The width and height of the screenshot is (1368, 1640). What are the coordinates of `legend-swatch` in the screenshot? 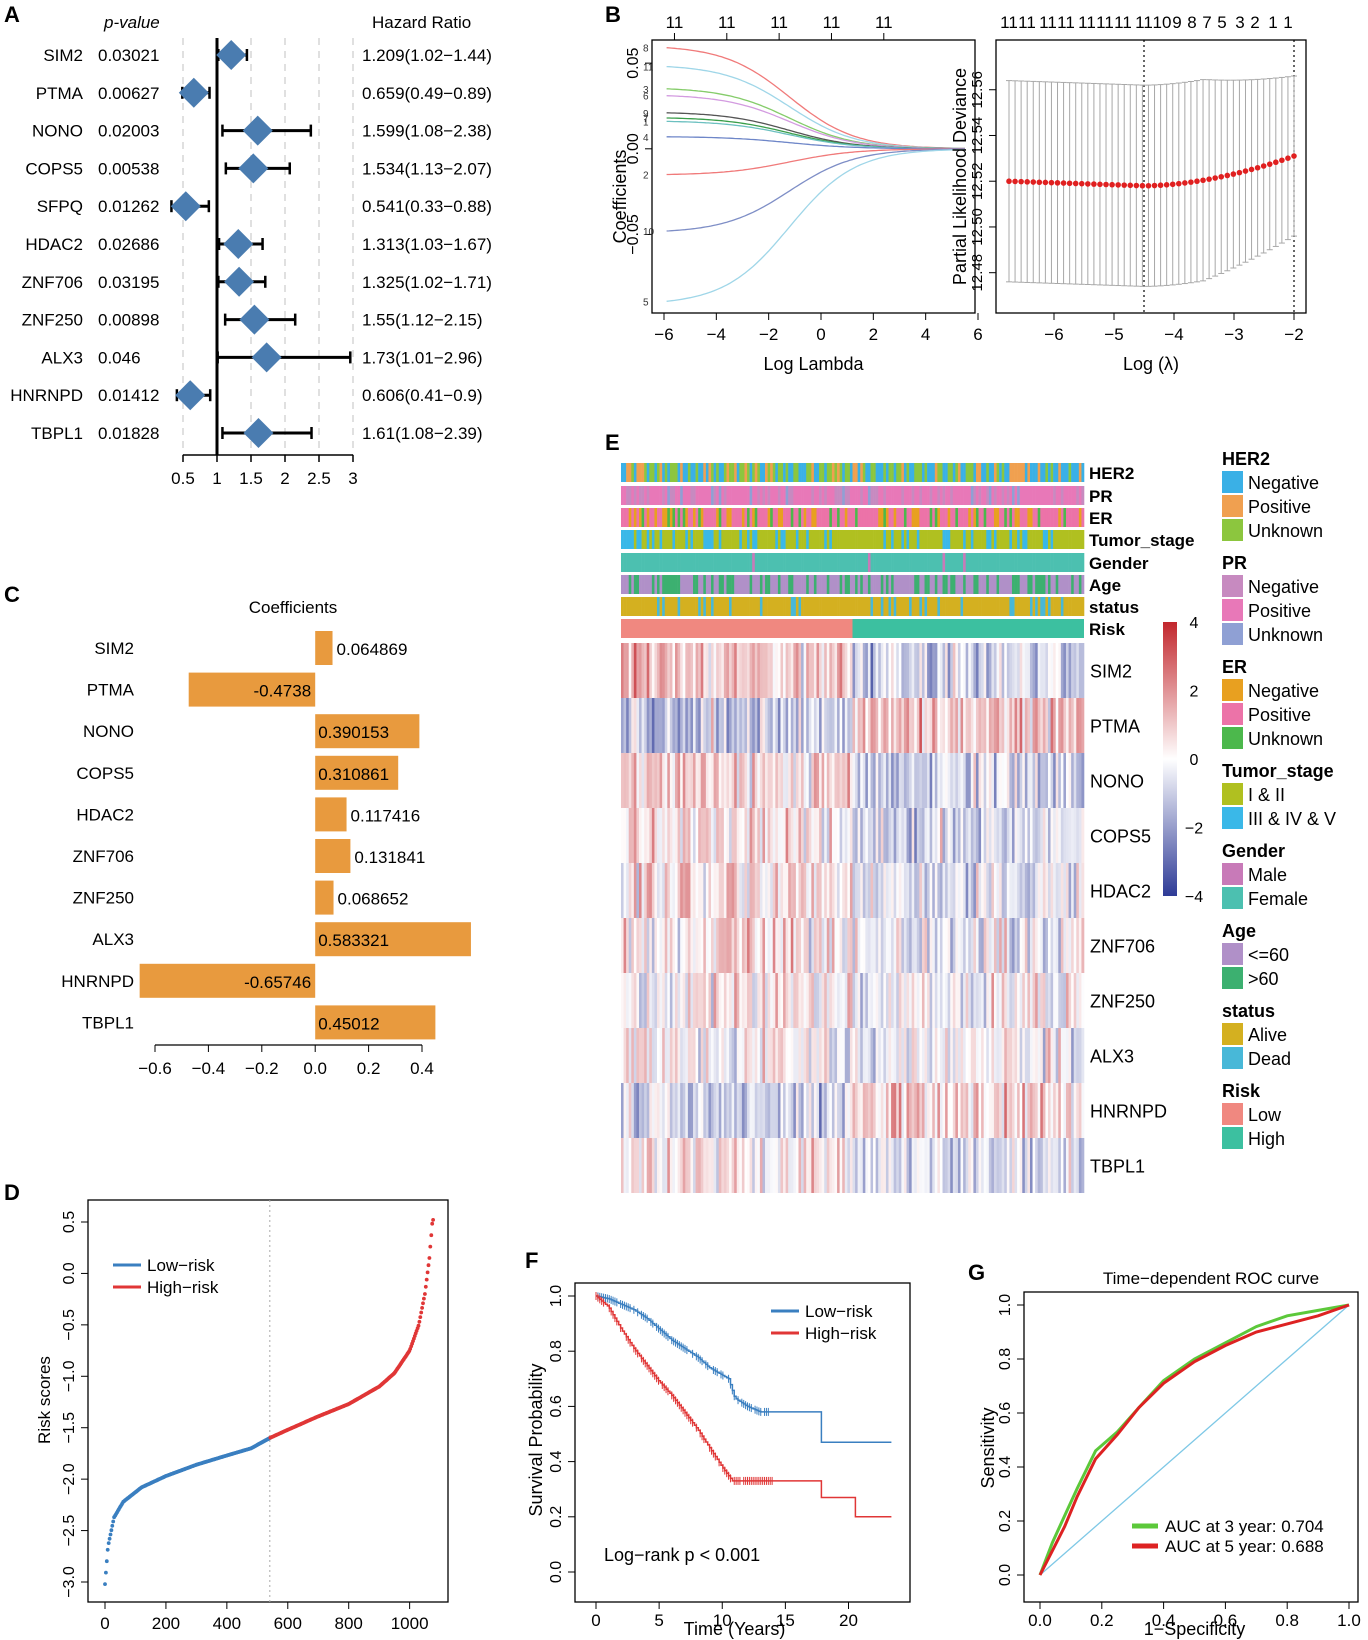 It's located at (1232, 978).